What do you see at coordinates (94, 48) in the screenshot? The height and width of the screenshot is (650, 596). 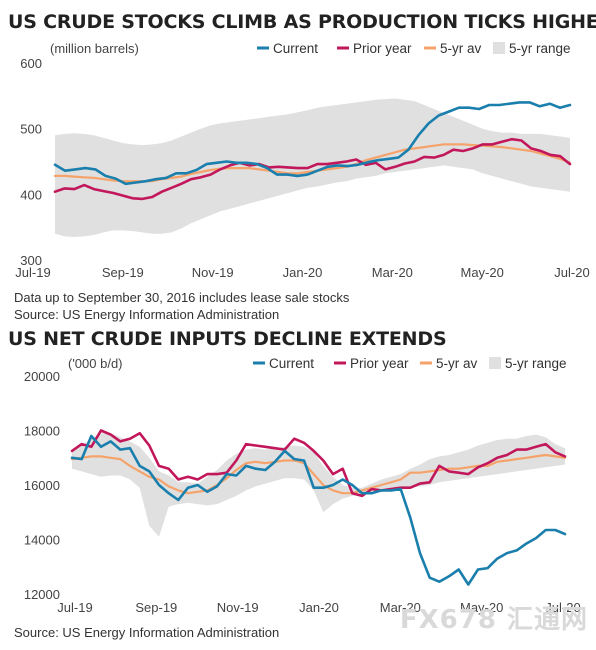 I see `y-axis-unit-label: (million barrels)` at bounding box center [94, 48].